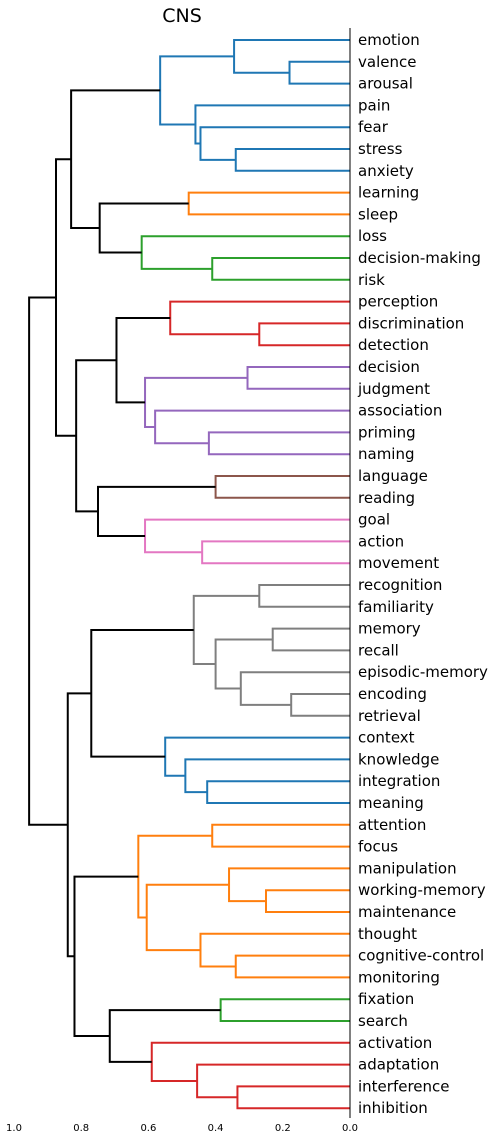 The height and width of the screenshot is (1139, 495). I want to click on leaf-label-retrieval: retrieval, so click(389, 716).